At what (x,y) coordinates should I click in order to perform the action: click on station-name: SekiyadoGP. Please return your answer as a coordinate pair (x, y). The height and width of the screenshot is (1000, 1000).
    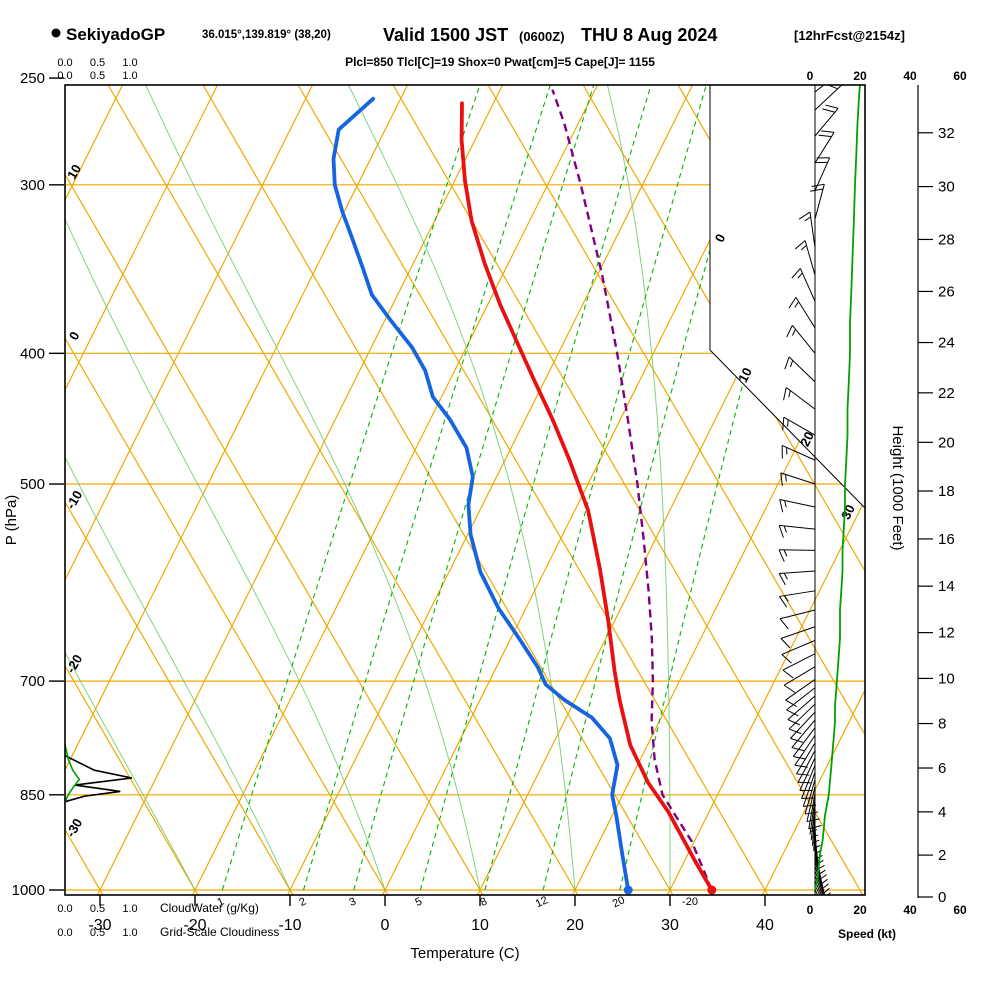
    Looking at the image, I should click on (115, 34).